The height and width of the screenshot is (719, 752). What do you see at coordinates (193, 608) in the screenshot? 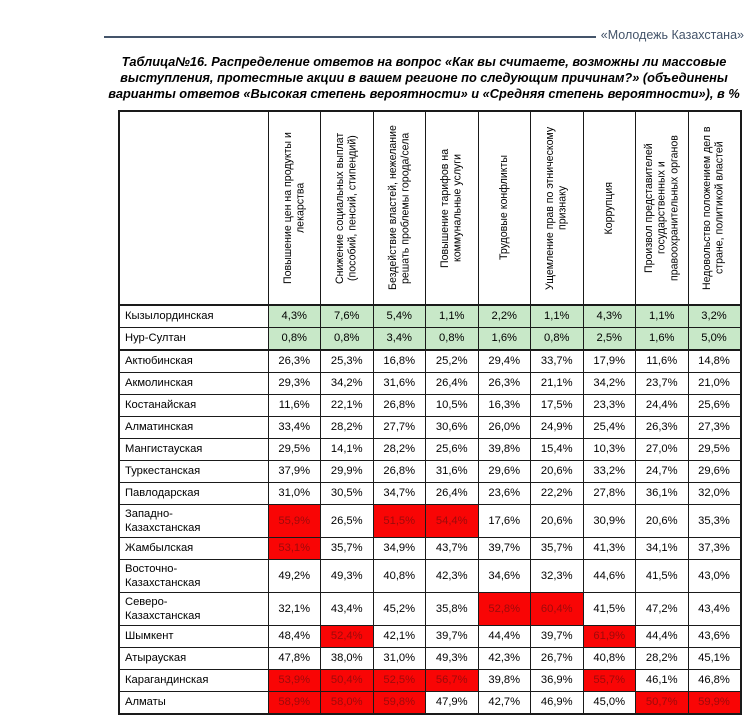
I see `region-cell: Северо- Казахстанская` at bounding box center [193, 608].